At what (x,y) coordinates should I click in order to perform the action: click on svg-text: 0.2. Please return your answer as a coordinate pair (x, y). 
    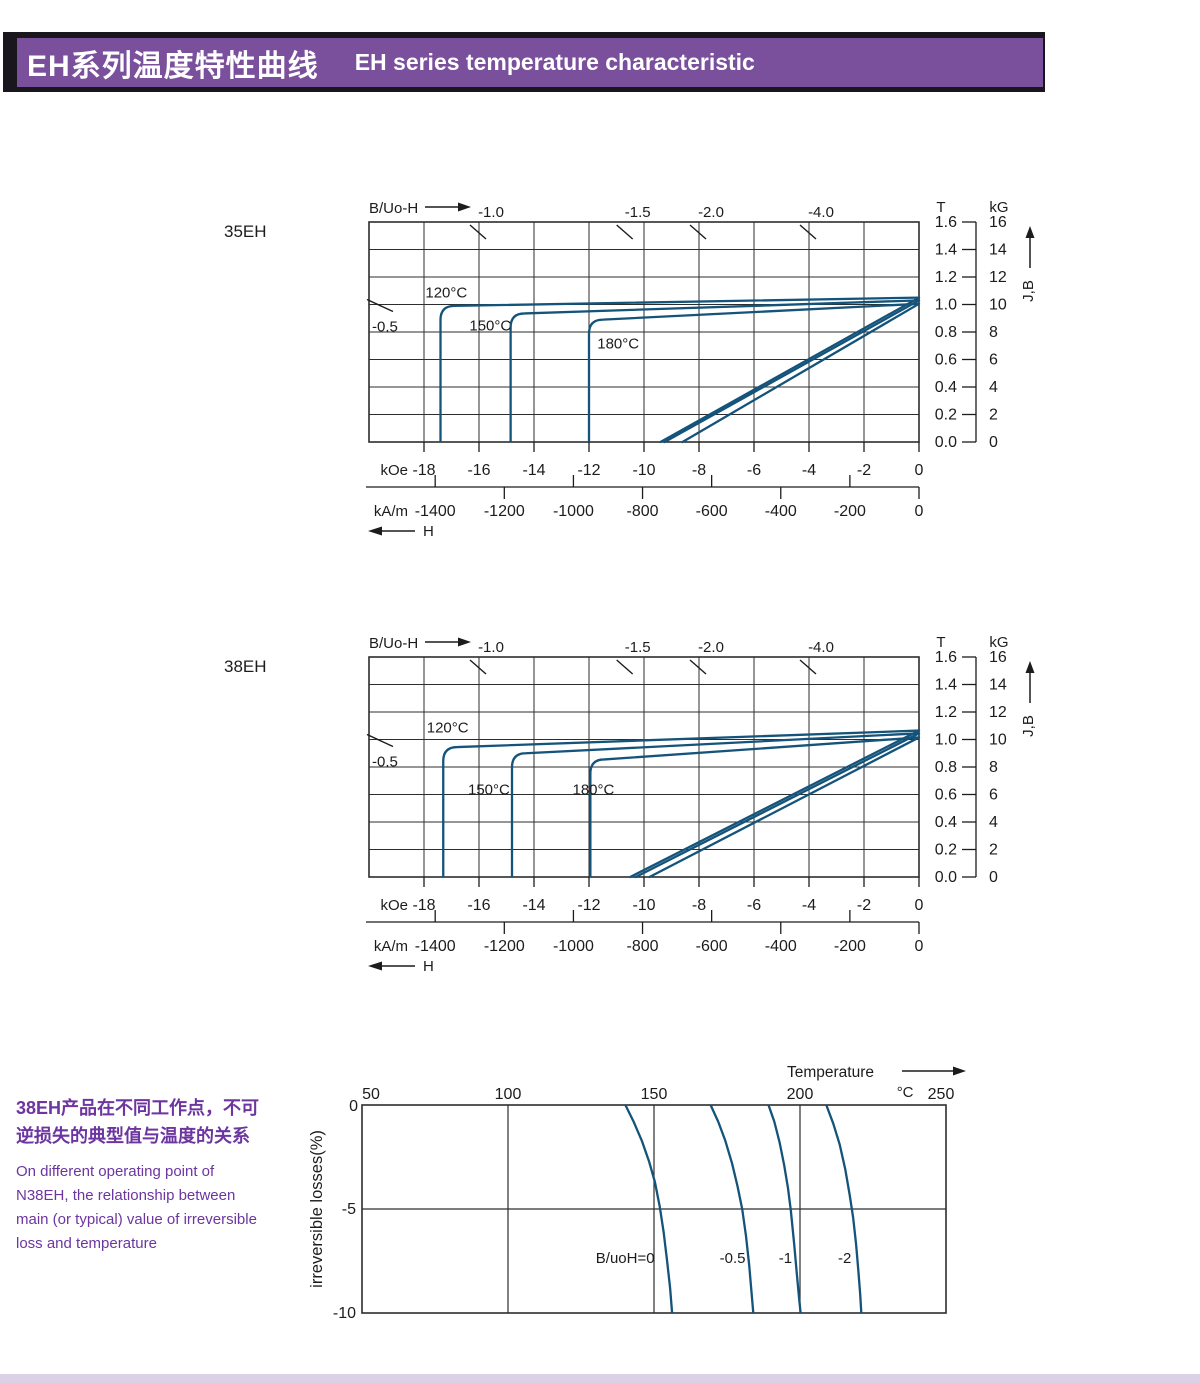
    Looking at the image, I should click on (946, 415).